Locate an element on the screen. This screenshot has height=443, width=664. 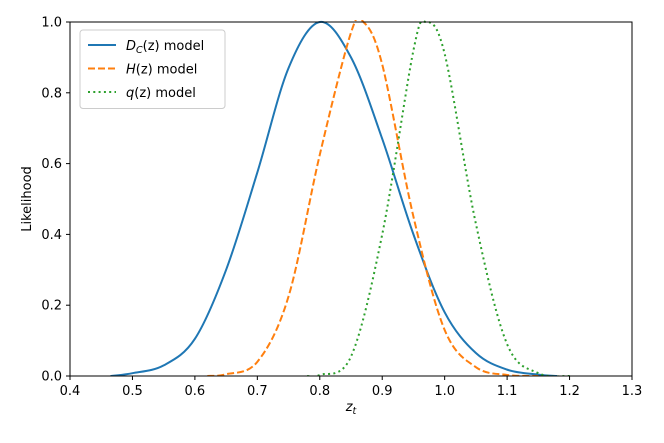
legend-entry-1: DC(z) model is located at coordinates (146, 47).